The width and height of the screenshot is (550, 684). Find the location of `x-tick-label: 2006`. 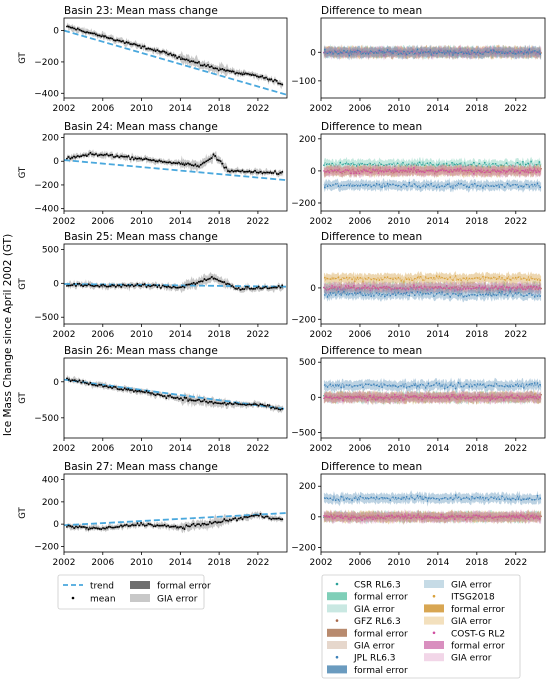

x-tick-label: 2006 is located at coordinates (360, 449).